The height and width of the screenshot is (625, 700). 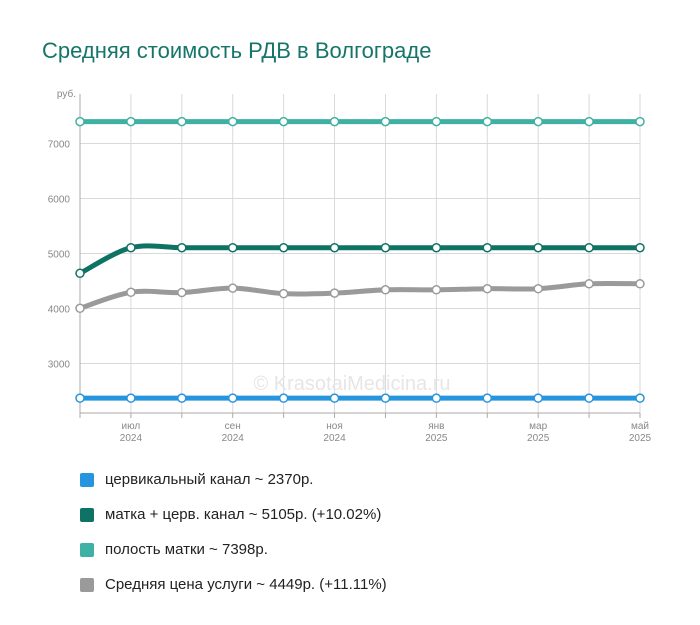 I want to click on x-tick-label-month: июл, so click(x=131, y=426).